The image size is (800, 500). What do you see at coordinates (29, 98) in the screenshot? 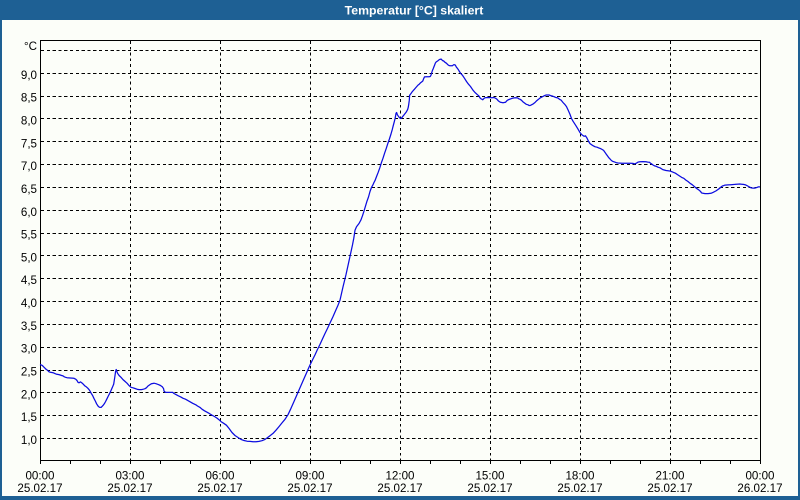
I see `svg-text: 8,5` at bounding box center [29, 98].